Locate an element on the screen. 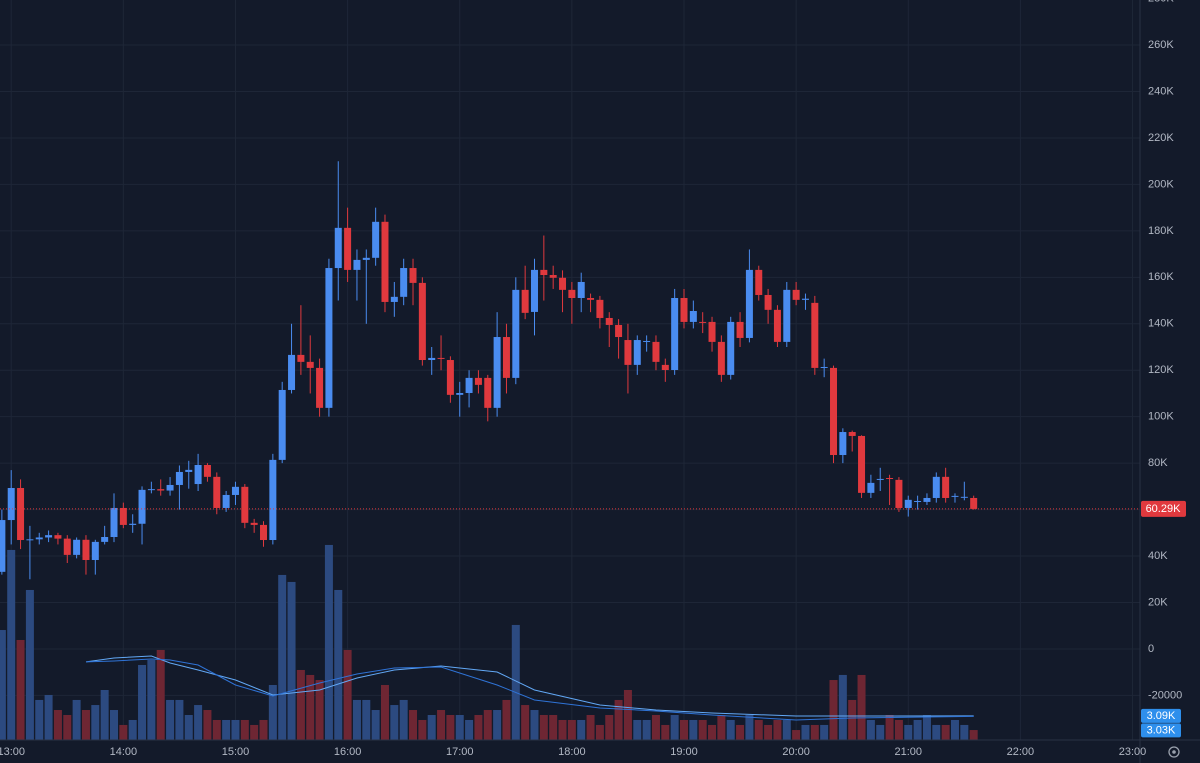 Image resolution: width=1200 pixels, height=763 pixels. x-tick-label: 16:00 is located at coordinates (348, 752).